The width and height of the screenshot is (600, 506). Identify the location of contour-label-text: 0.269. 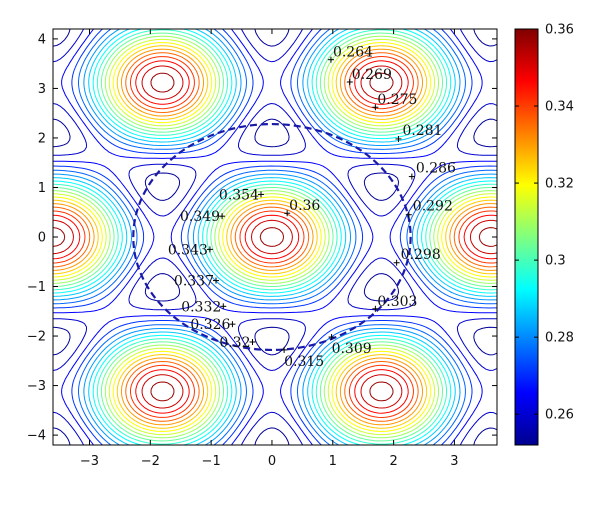
(372, 75).